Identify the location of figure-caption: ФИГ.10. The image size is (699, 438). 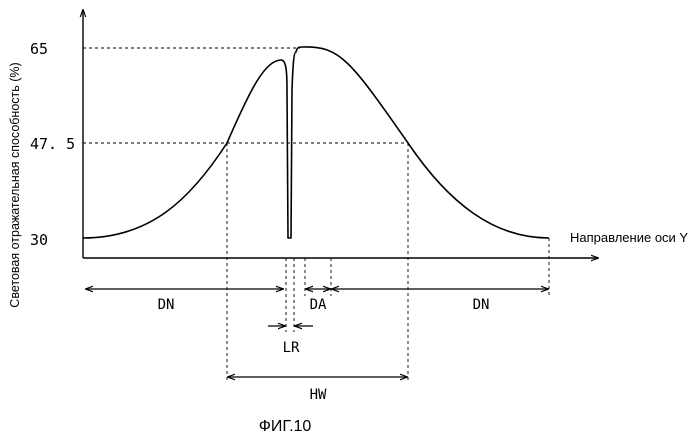
(285, 426).